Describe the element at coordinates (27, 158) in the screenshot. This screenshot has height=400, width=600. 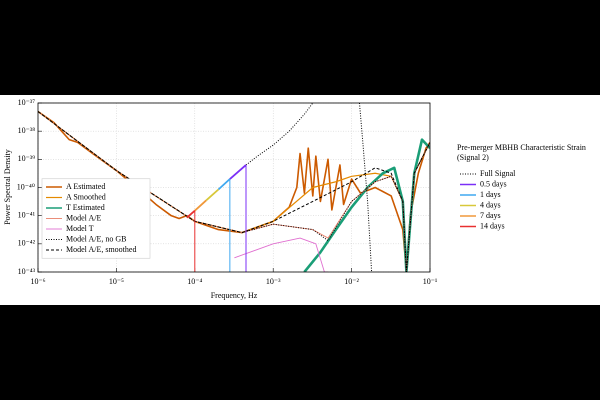
I see `y-tick-label: 10⁻³⁹` at that location.